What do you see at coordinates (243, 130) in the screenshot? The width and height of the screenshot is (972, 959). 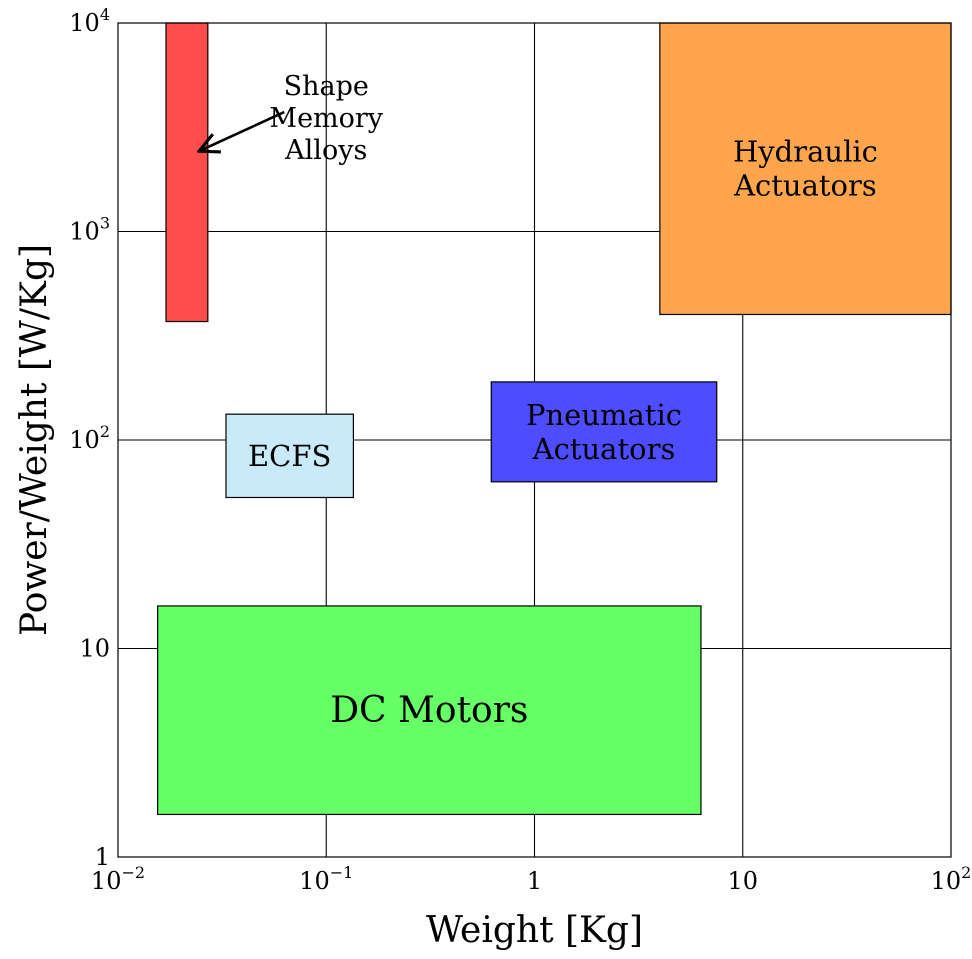 I see `annotation-arrow` at bounding box center [243, 130].